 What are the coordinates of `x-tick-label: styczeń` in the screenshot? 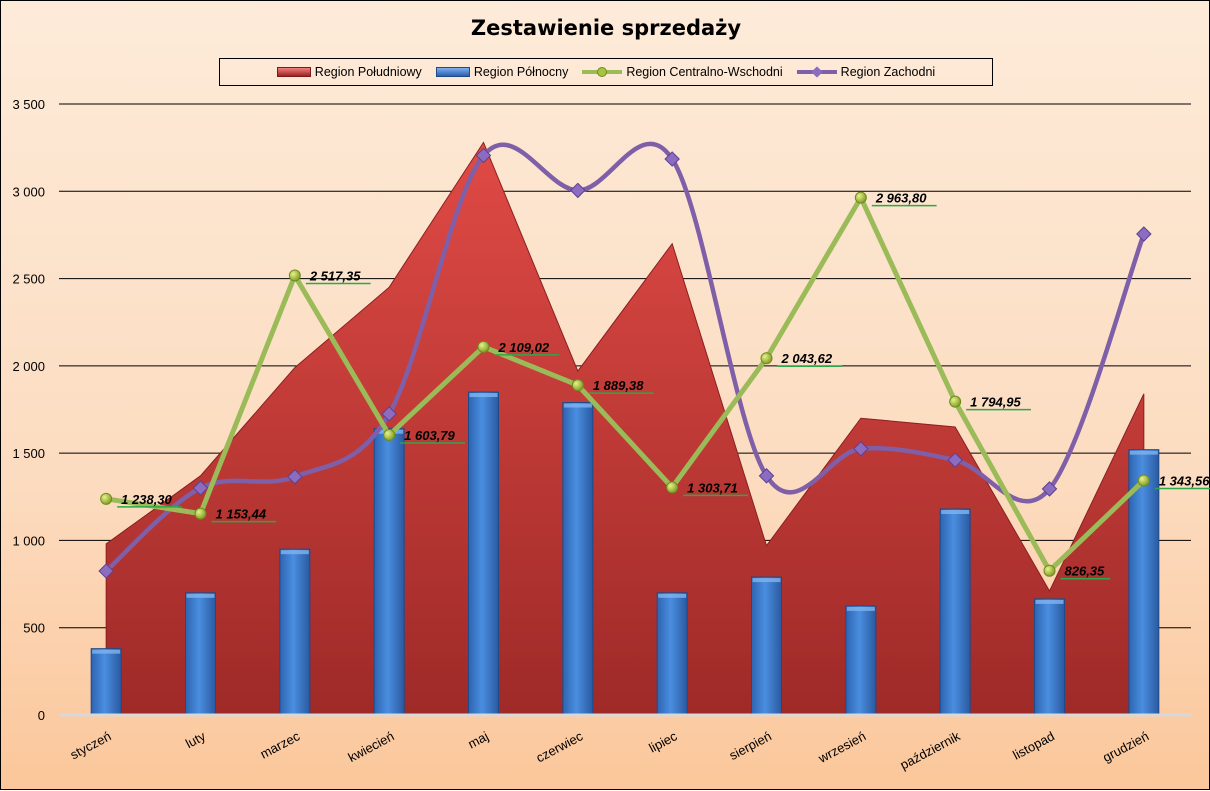 It's located at (91, 745).